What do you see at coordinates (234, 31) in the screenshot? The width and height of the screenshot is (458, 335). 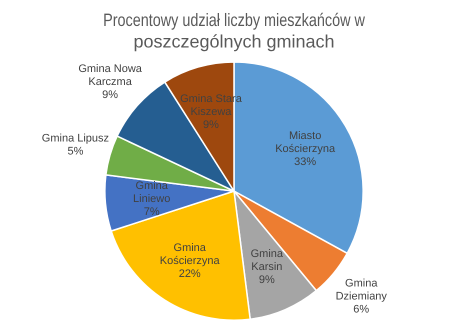 I see `chart-title: Procentowy udział liczby mieszkańców w poszczególnych gminach` at bounding box center [234, 31].